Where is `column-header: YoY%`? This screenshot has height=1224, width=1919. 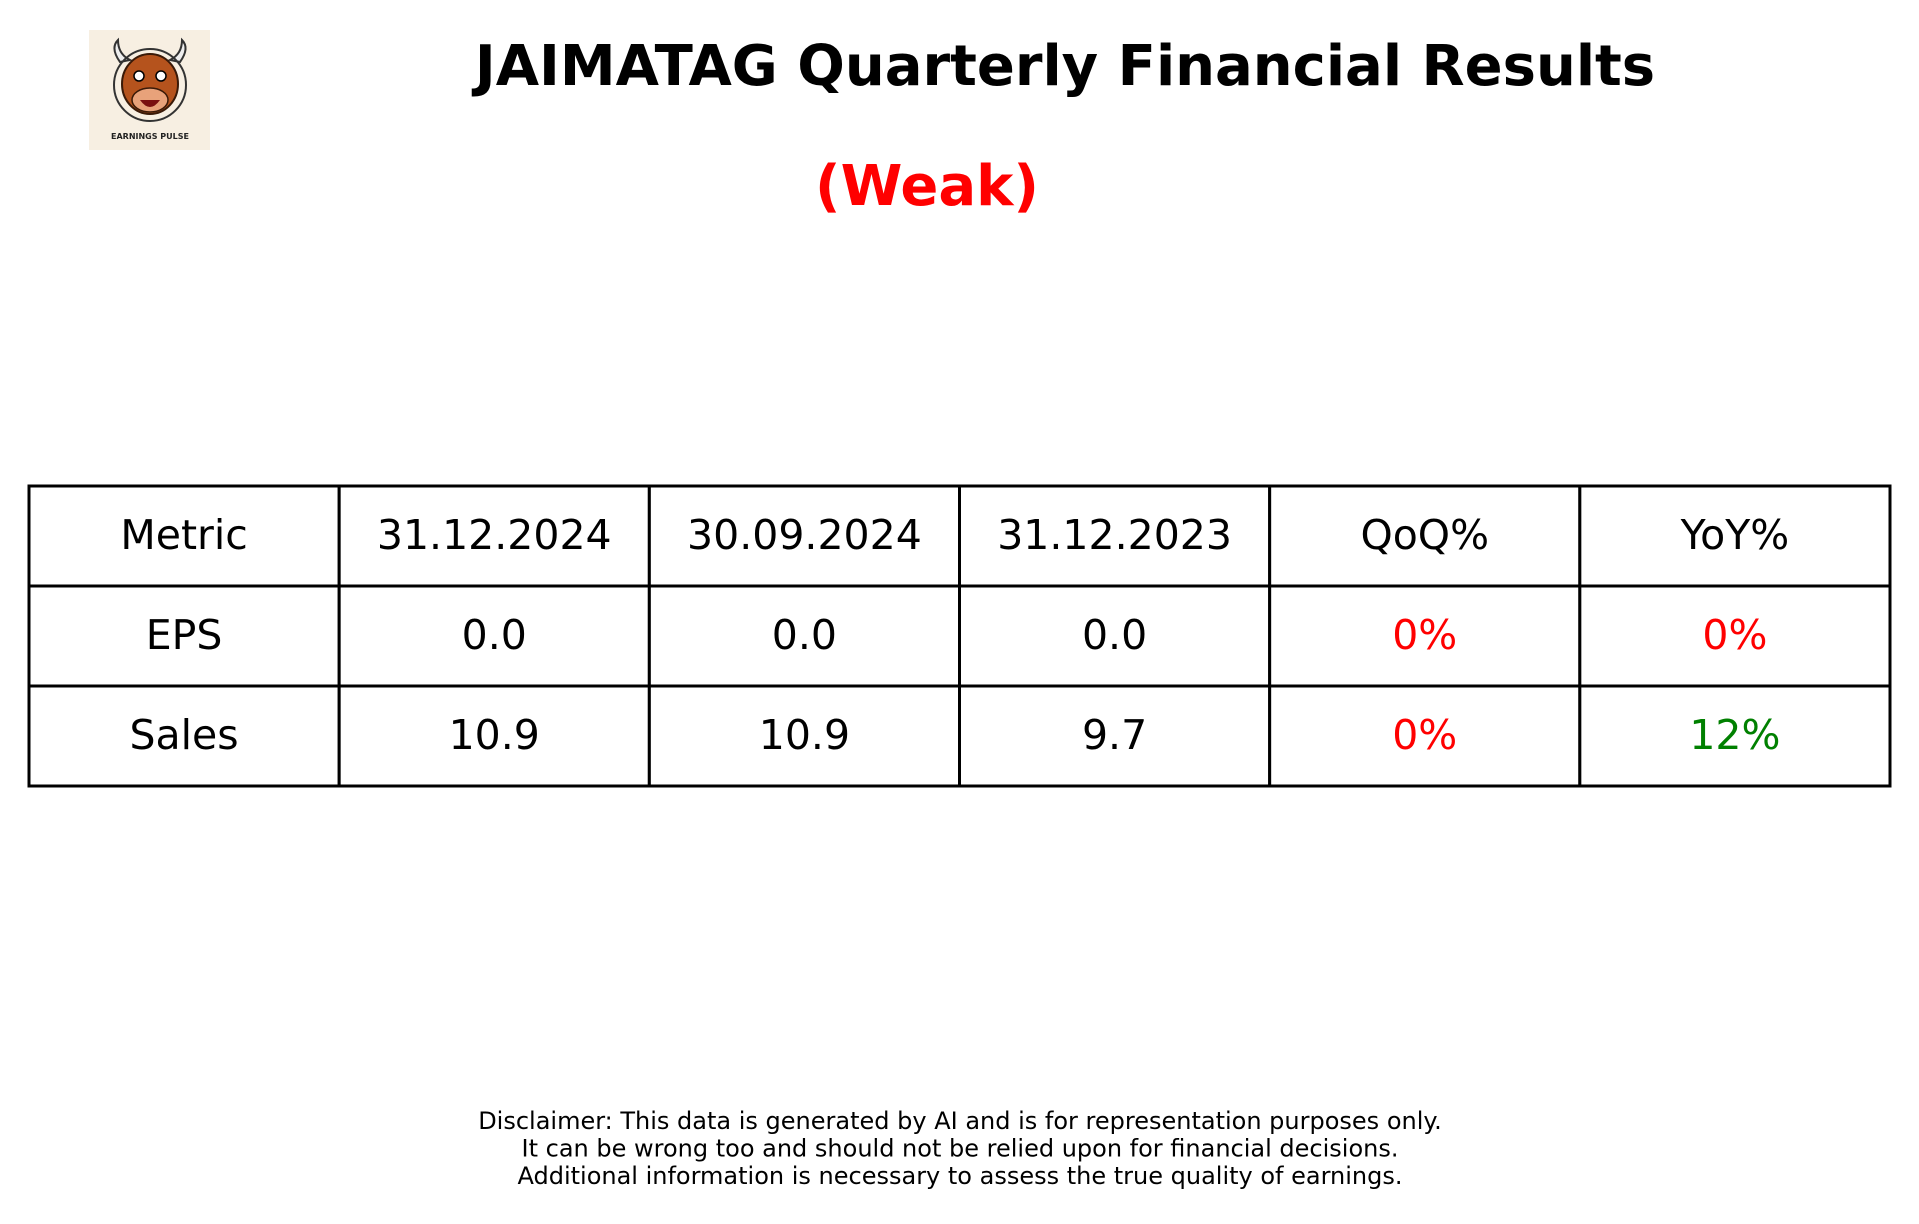
column-header: YoY% is located at coordinates (1735, 535).